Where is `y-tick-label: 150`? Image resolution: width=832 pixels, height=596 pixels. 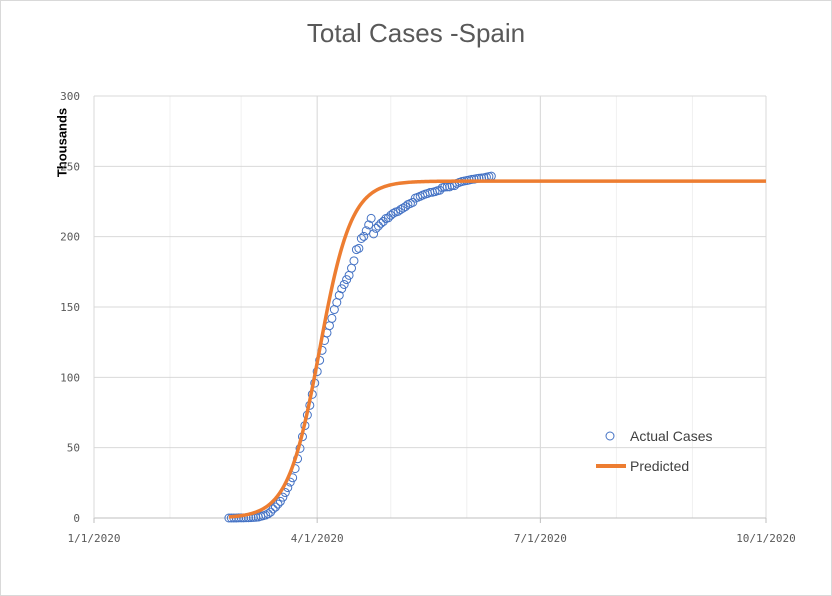 y-tick-label: 150 is located at coordinates (70, 307).